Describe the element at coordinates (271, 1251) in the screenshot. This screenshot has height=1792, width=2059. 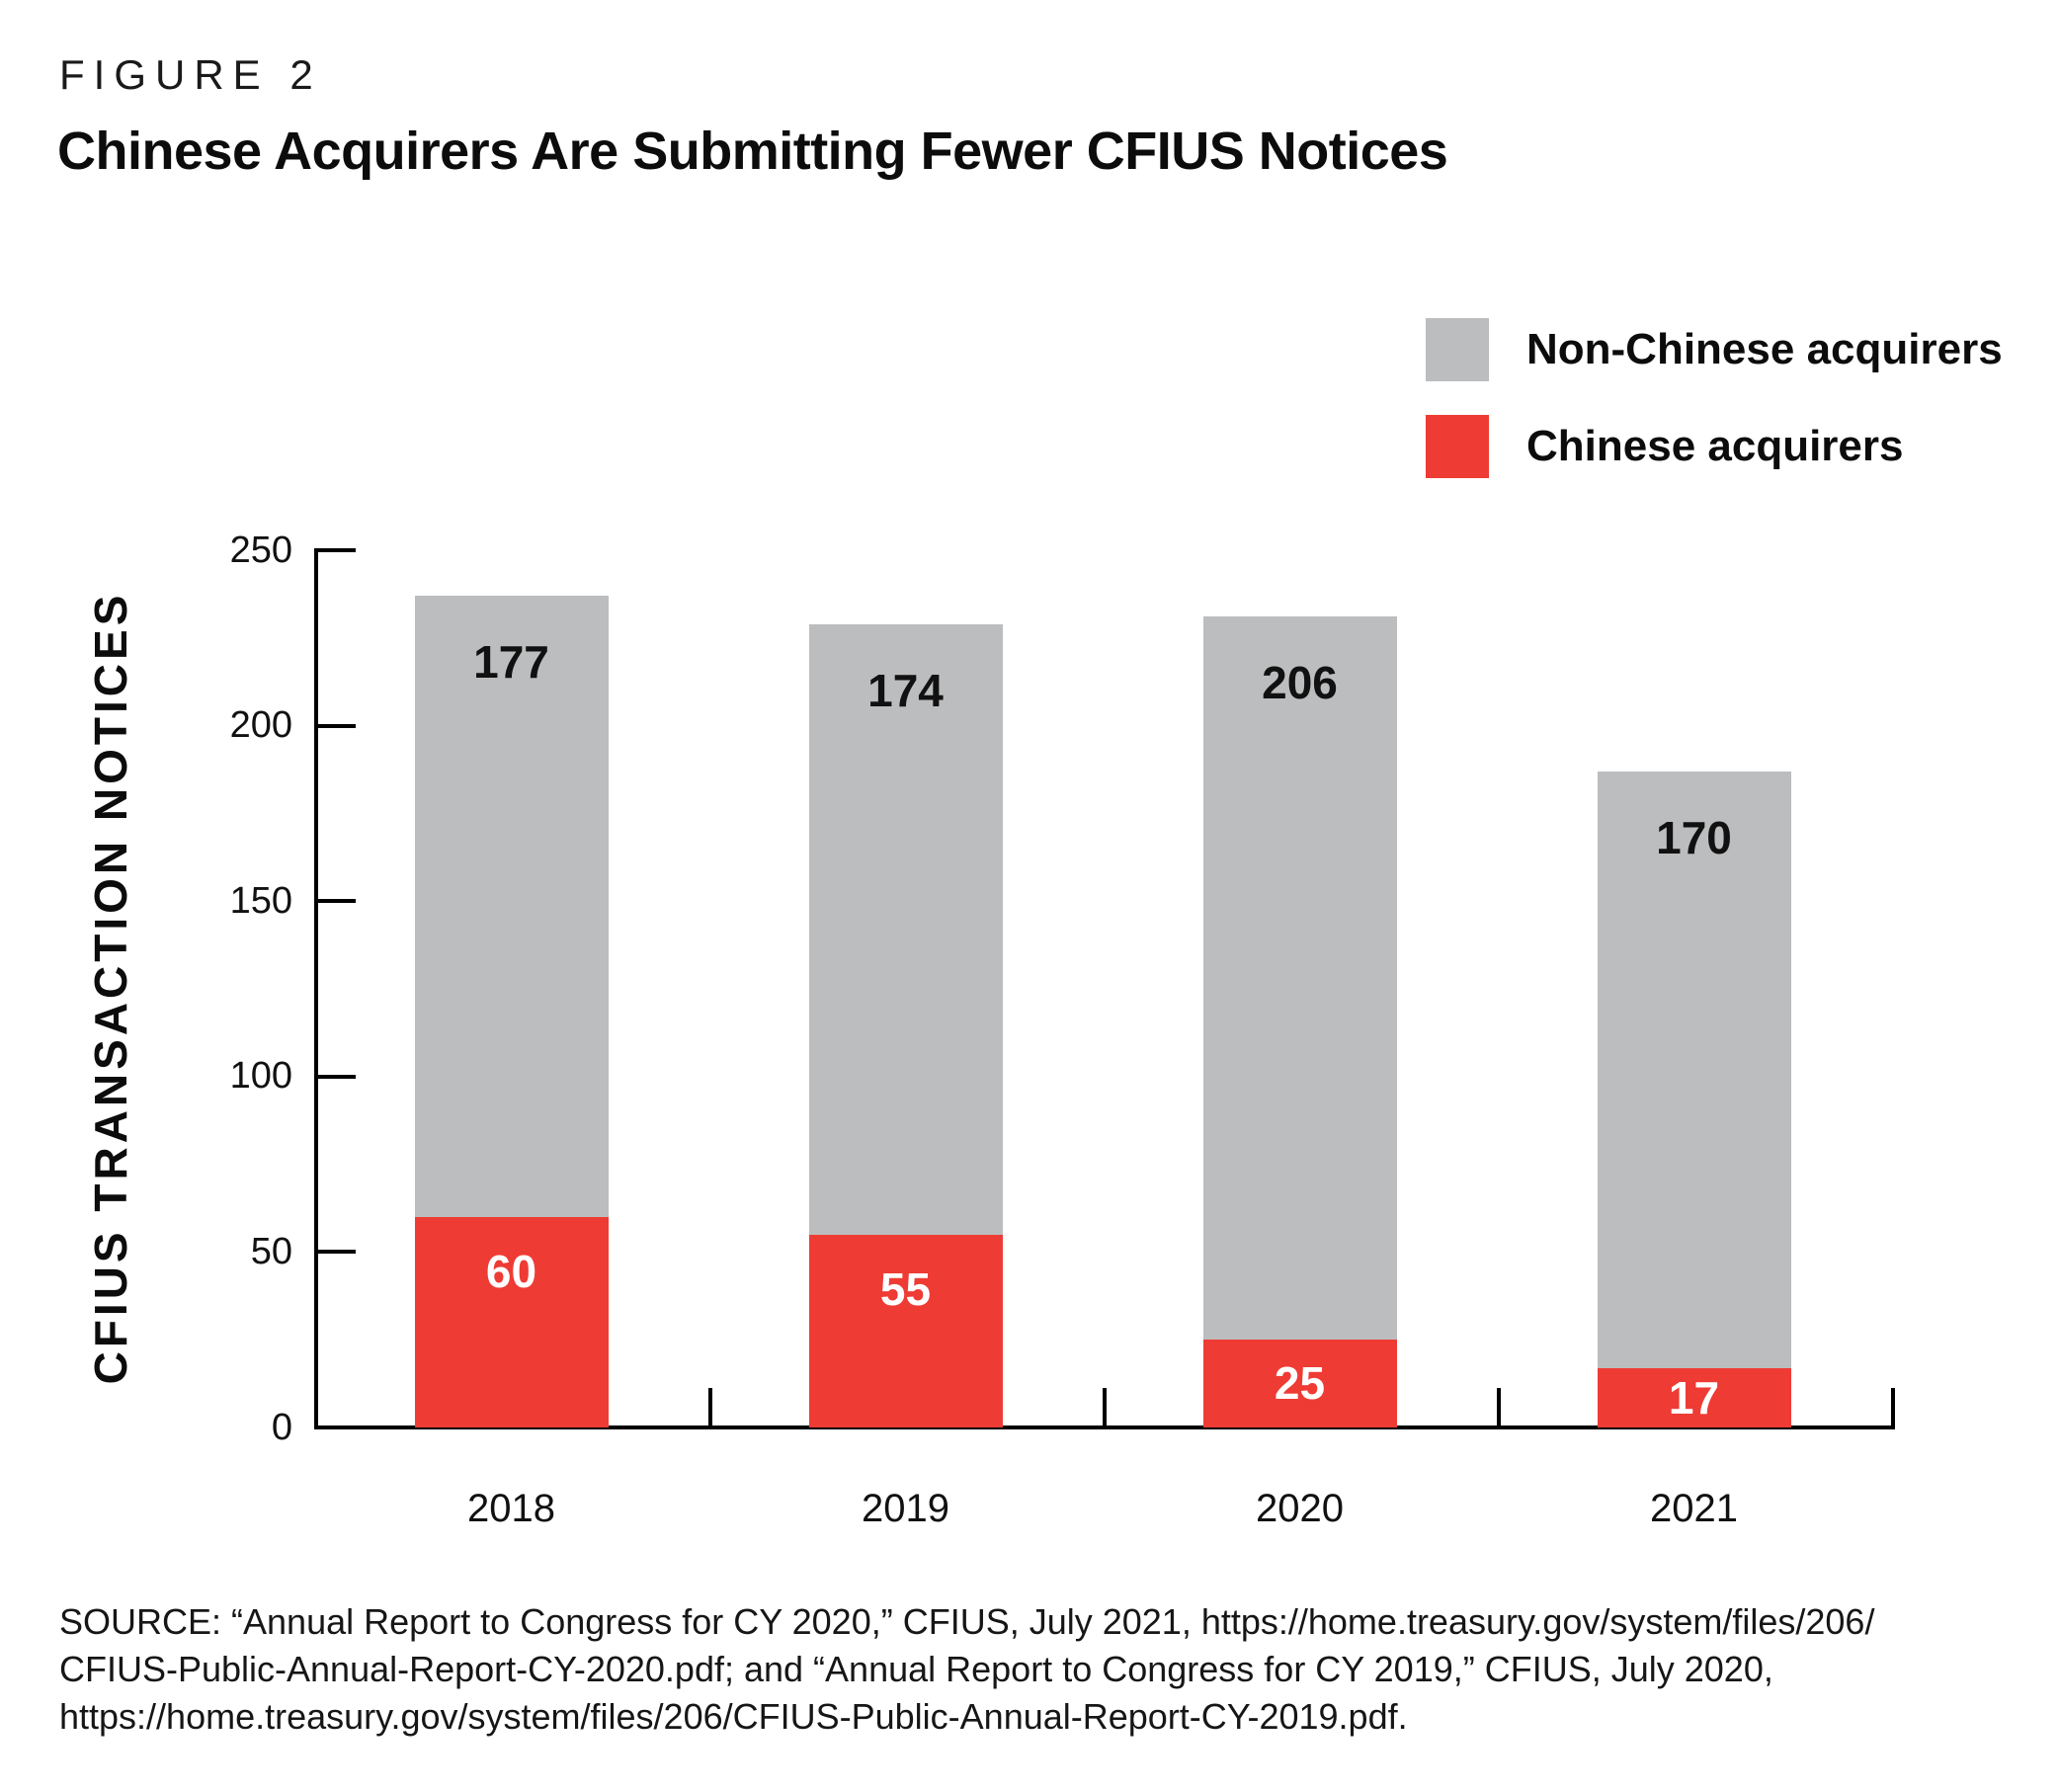
I see `y-tick-label: 50` at that location.